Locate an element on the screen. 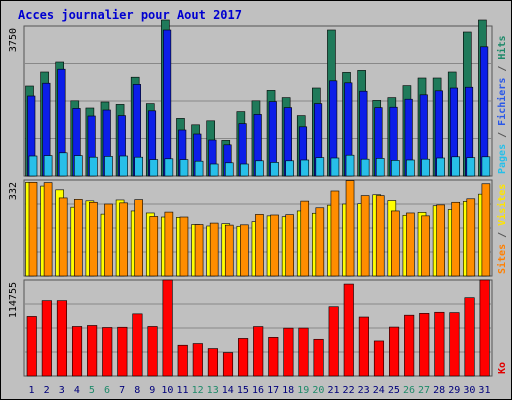 Image resolution: width=512 pixels, height=400 pixels. x-tick-label-1: 1 is located at coordinates (32, 390).